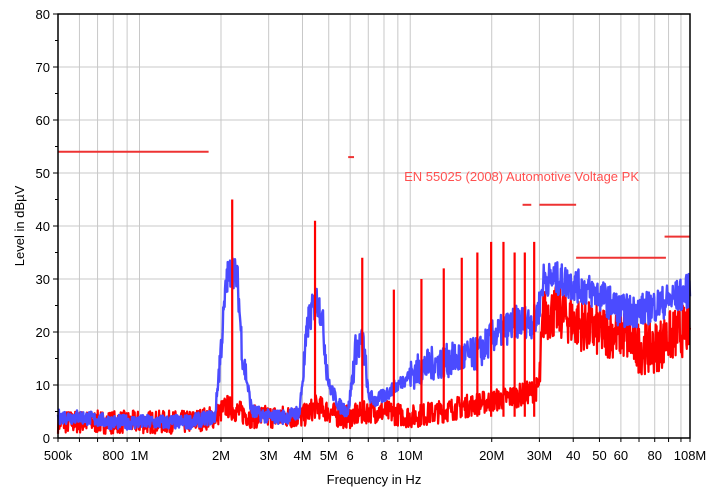 This screenshot has height=489, width=721. I want to click on y-axis: 0 10 20 30 40 50 60 70 80, so click(47, 226).